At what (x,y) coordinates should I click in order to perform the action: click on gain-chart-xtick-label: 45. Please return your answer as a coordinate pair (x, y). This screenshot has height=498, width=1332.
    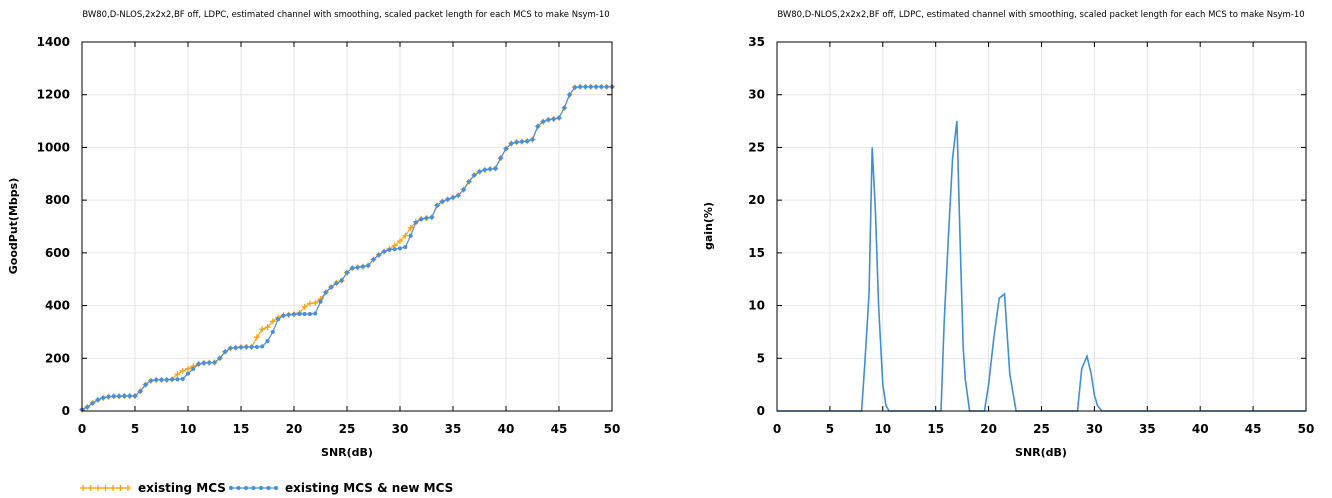
    Looking at the image, I should click on (1253, 429).